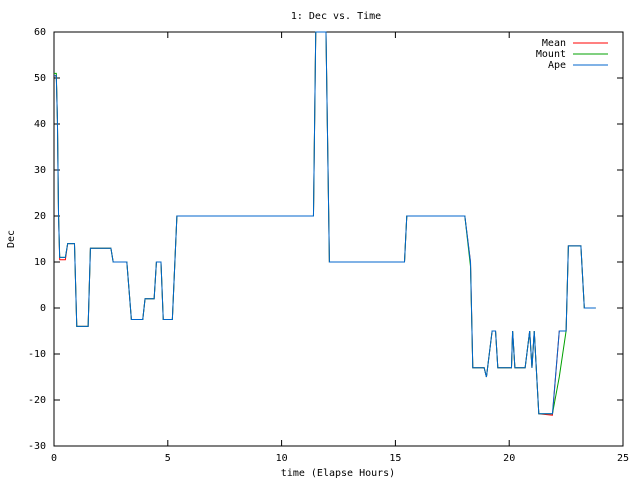  What do you see at coordinates (40, 216) in the screenshot?
I see `y-tick-label: 20` at bounding box center [40, 216].